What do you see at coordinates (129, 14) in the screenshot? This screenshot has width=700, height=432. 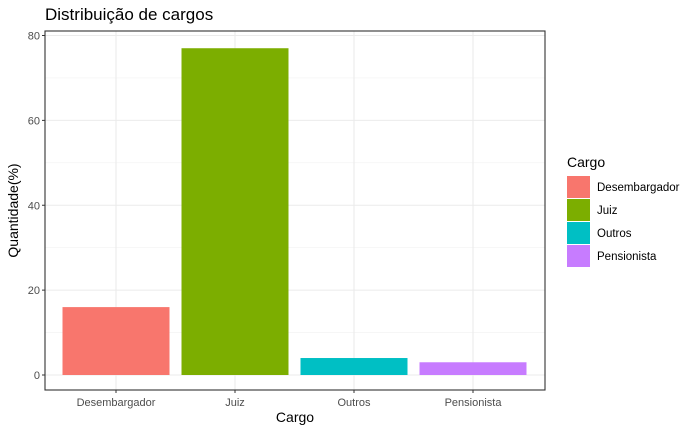 I see `chart-title: Distribuição de cargos` at bounding box center [129, 14].